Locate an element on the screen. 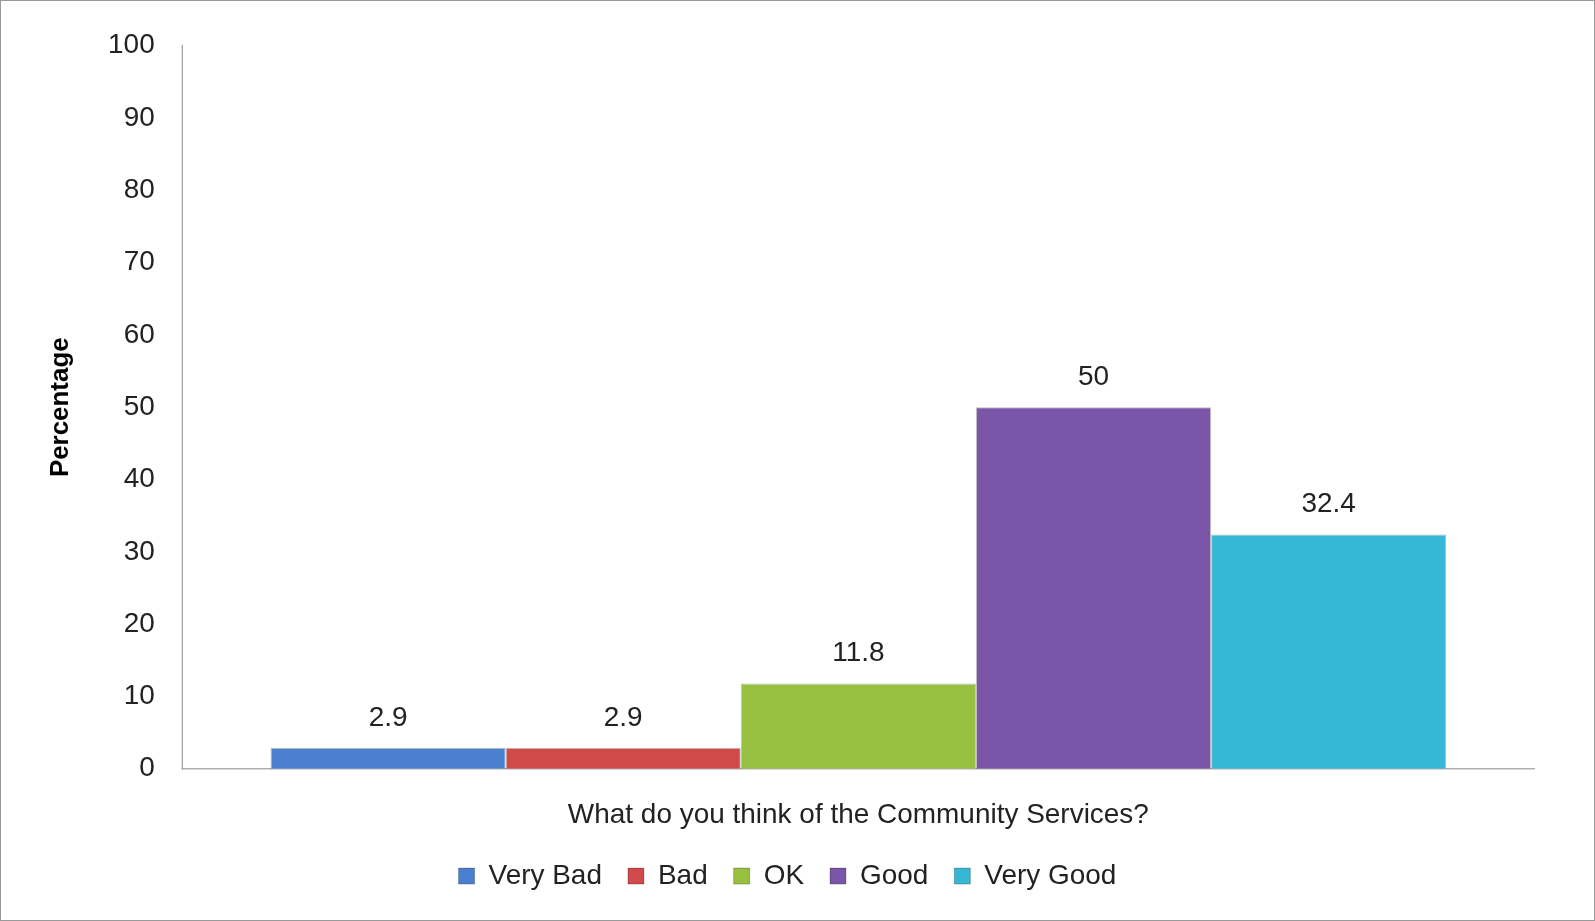  y-tick-label: 20 is located at coordinates (139, 622).